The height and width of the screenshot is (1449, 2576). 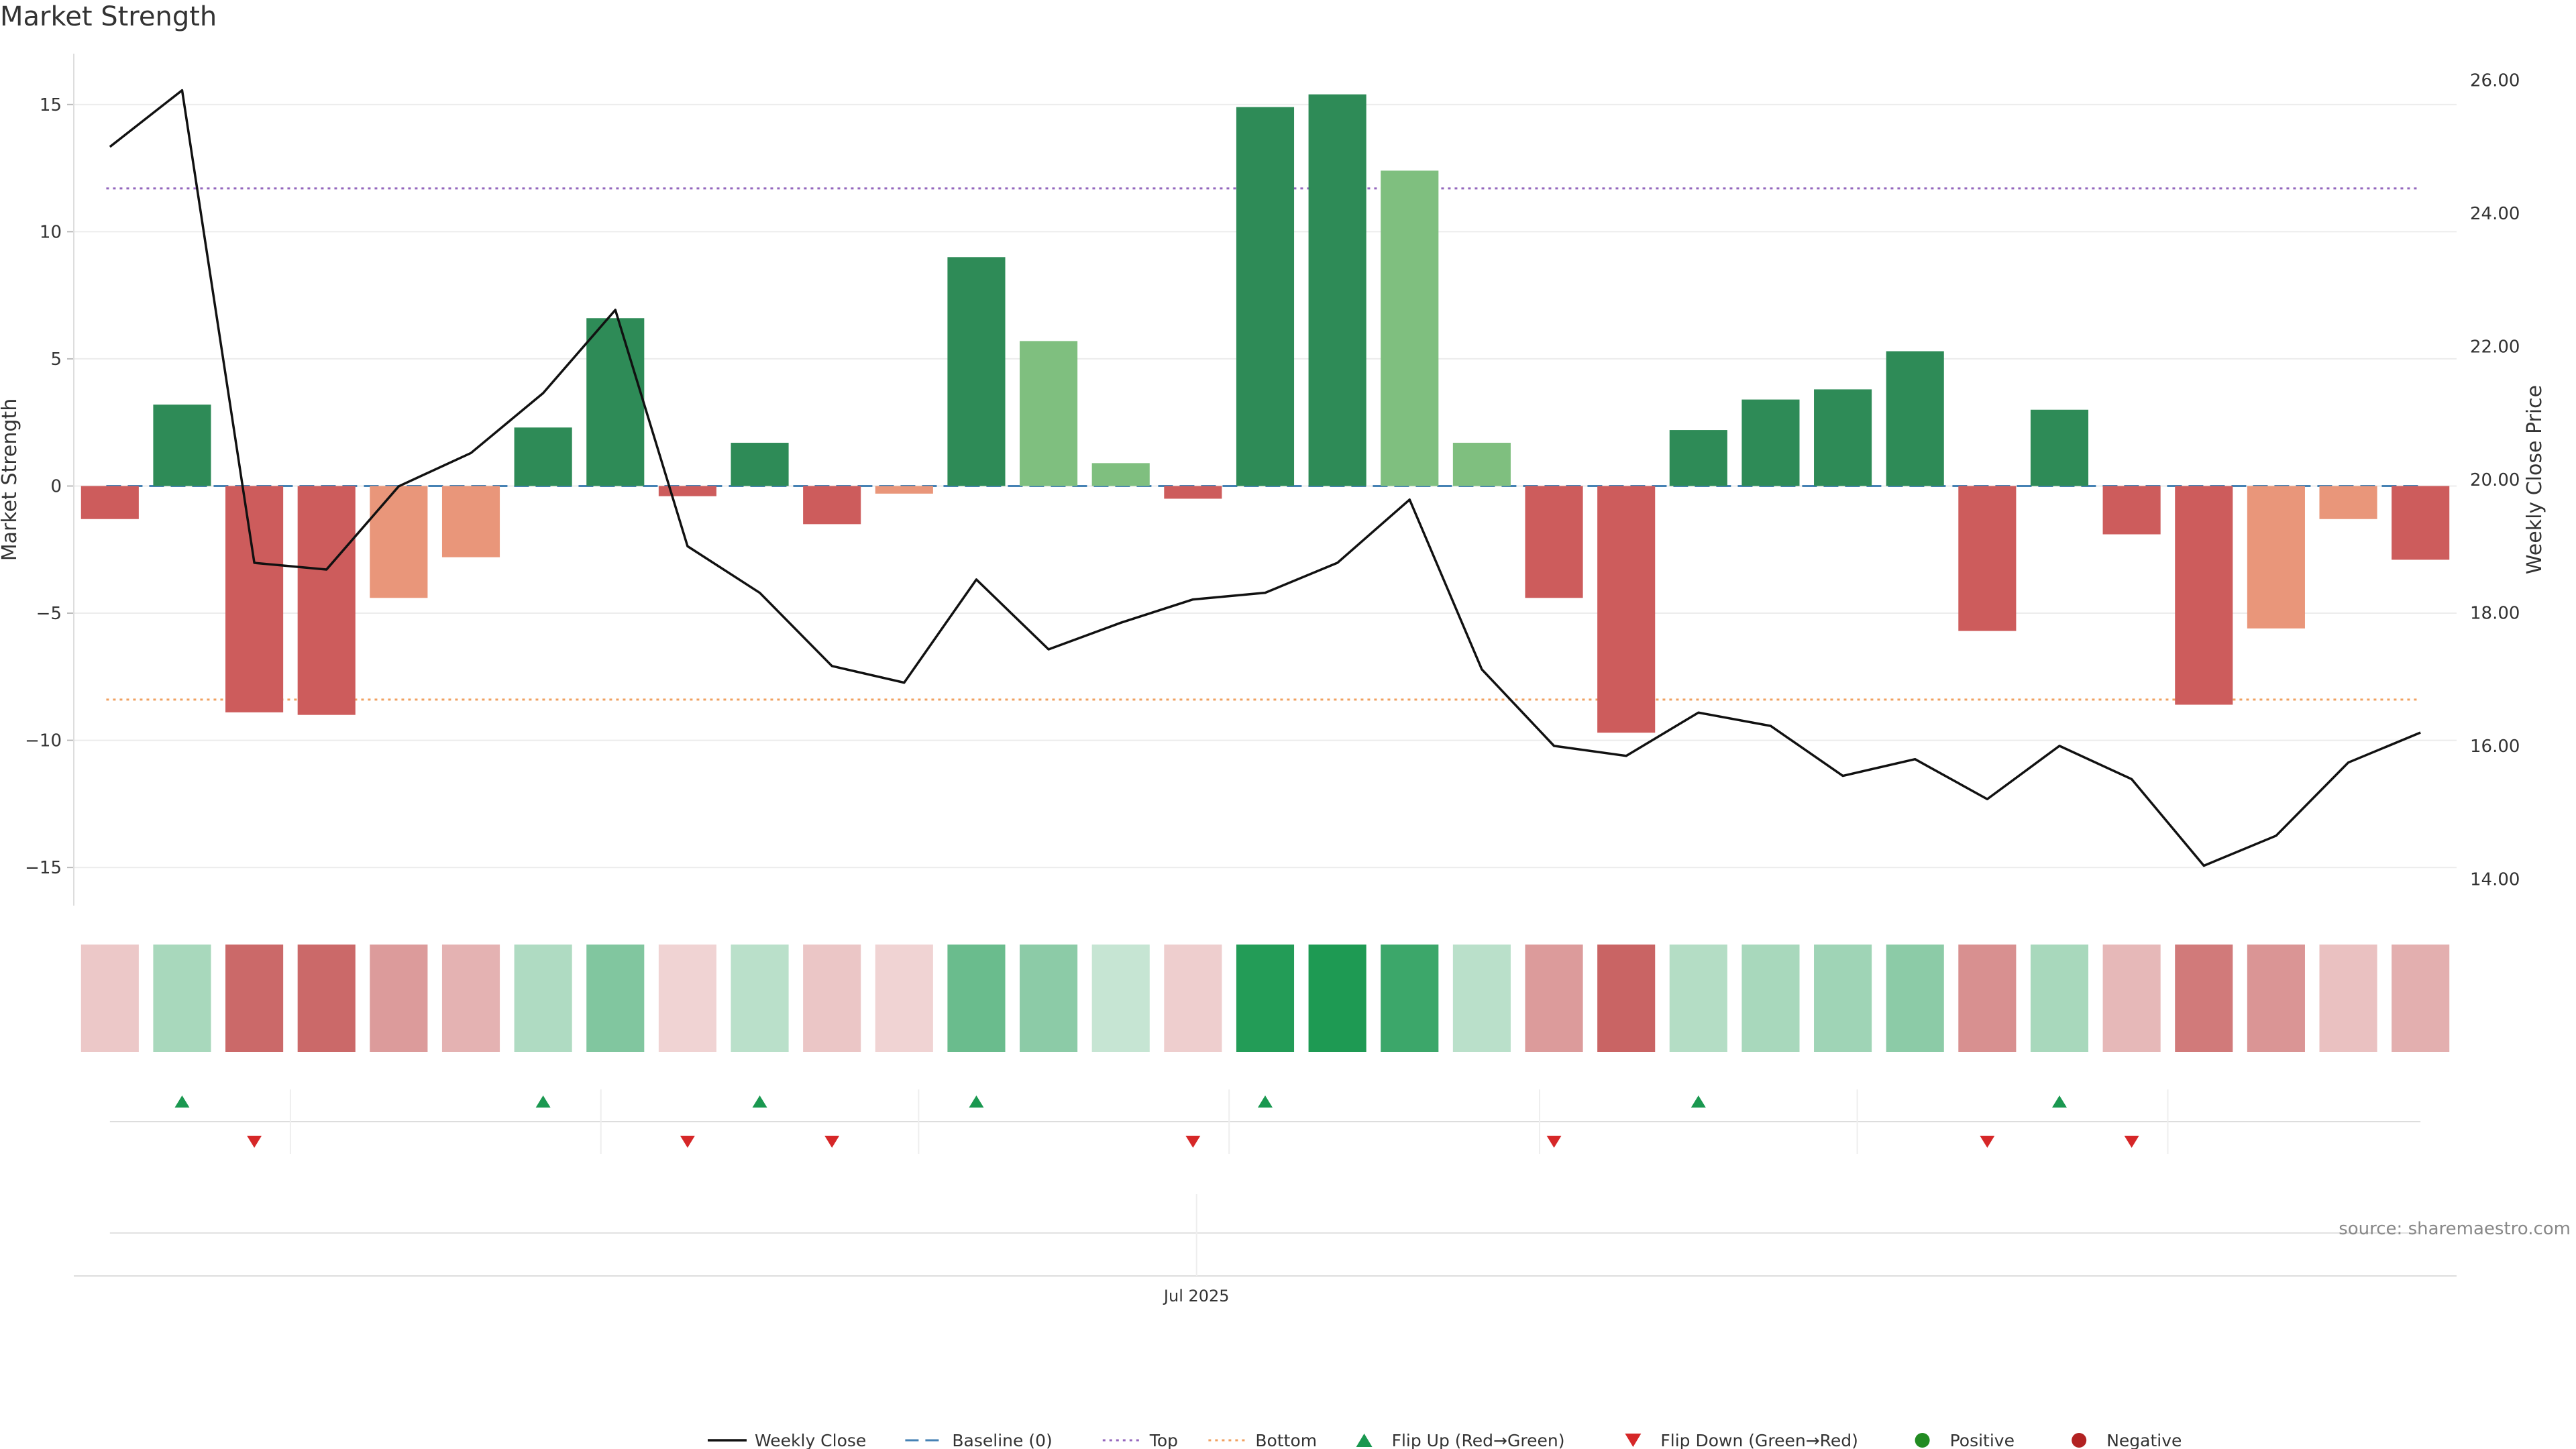 I want to click on legend-item: Negative, so click(x=2127, y=1440).